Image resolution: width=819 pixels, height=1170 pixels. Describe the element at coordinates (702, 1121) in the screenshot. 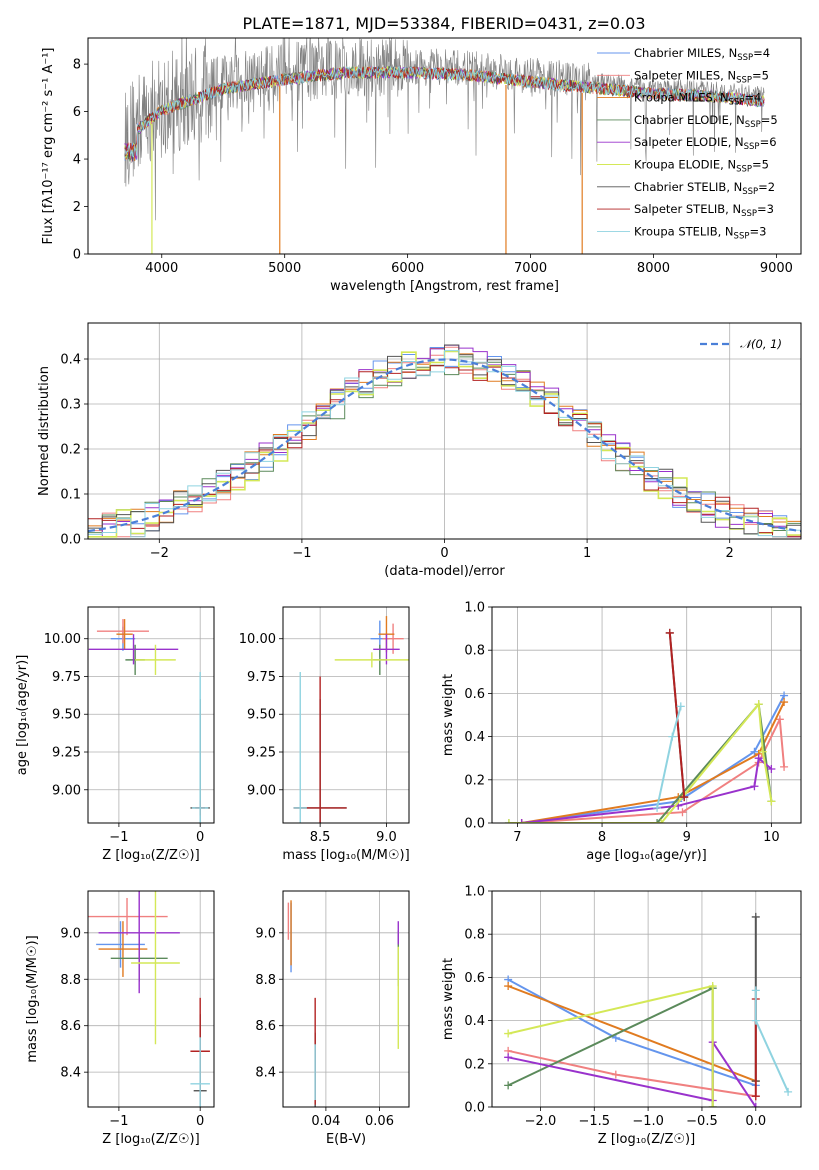

I see `x-tick-label: −0.5` at that location.